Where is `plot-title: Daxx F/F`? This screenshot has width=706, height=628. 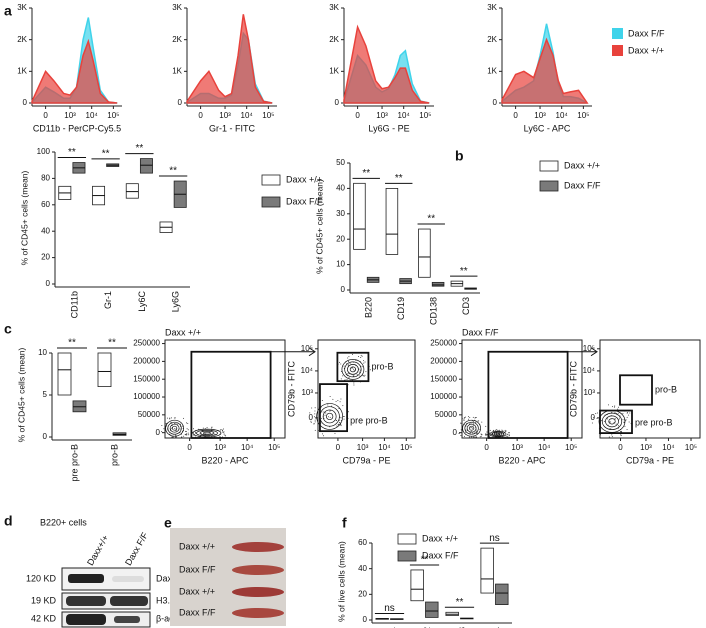
plot-title: Daxx F/F is located at coordinates (480, 332).